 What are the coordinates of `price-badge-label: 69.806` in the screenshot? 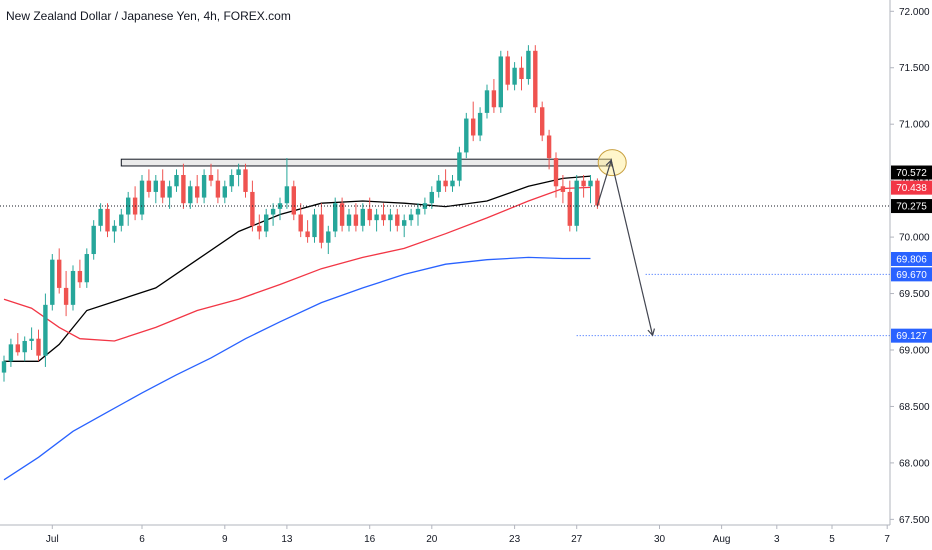 It's located at (911, 260).